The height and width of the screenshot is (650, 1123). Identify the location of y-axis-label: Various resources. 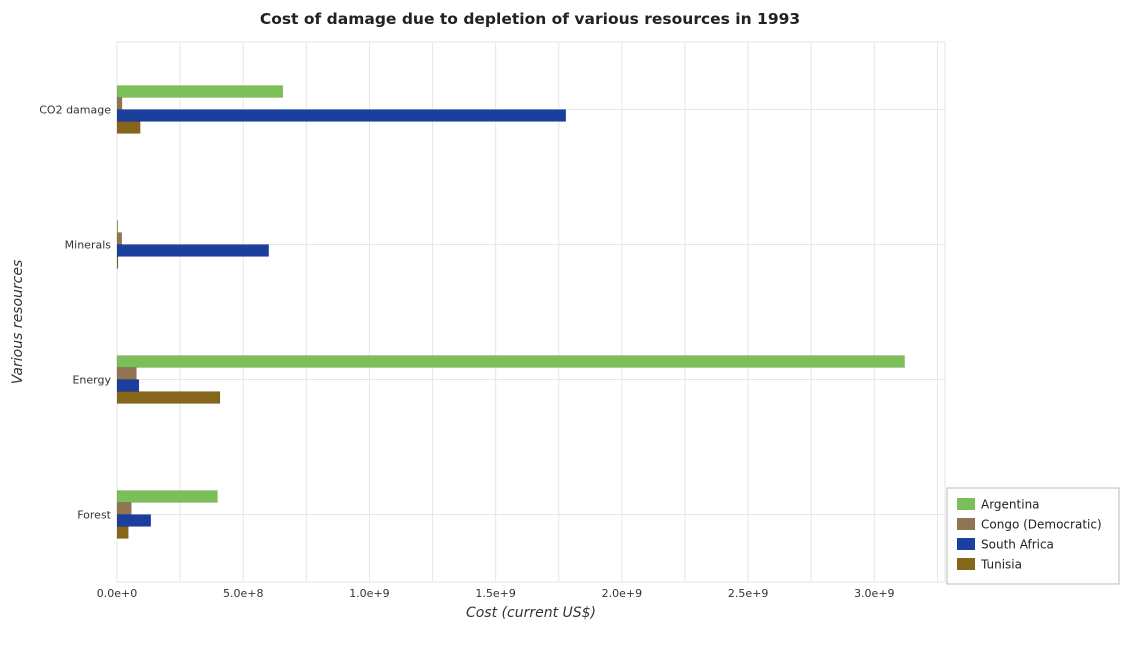
(18, 322).